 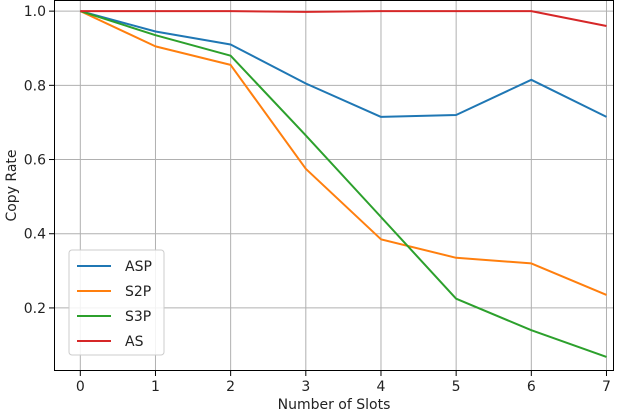 What do you see at coordinates (155, 387) in the screenshot?
I see `x-tick-label: 1` at bounding box center [155, 387].